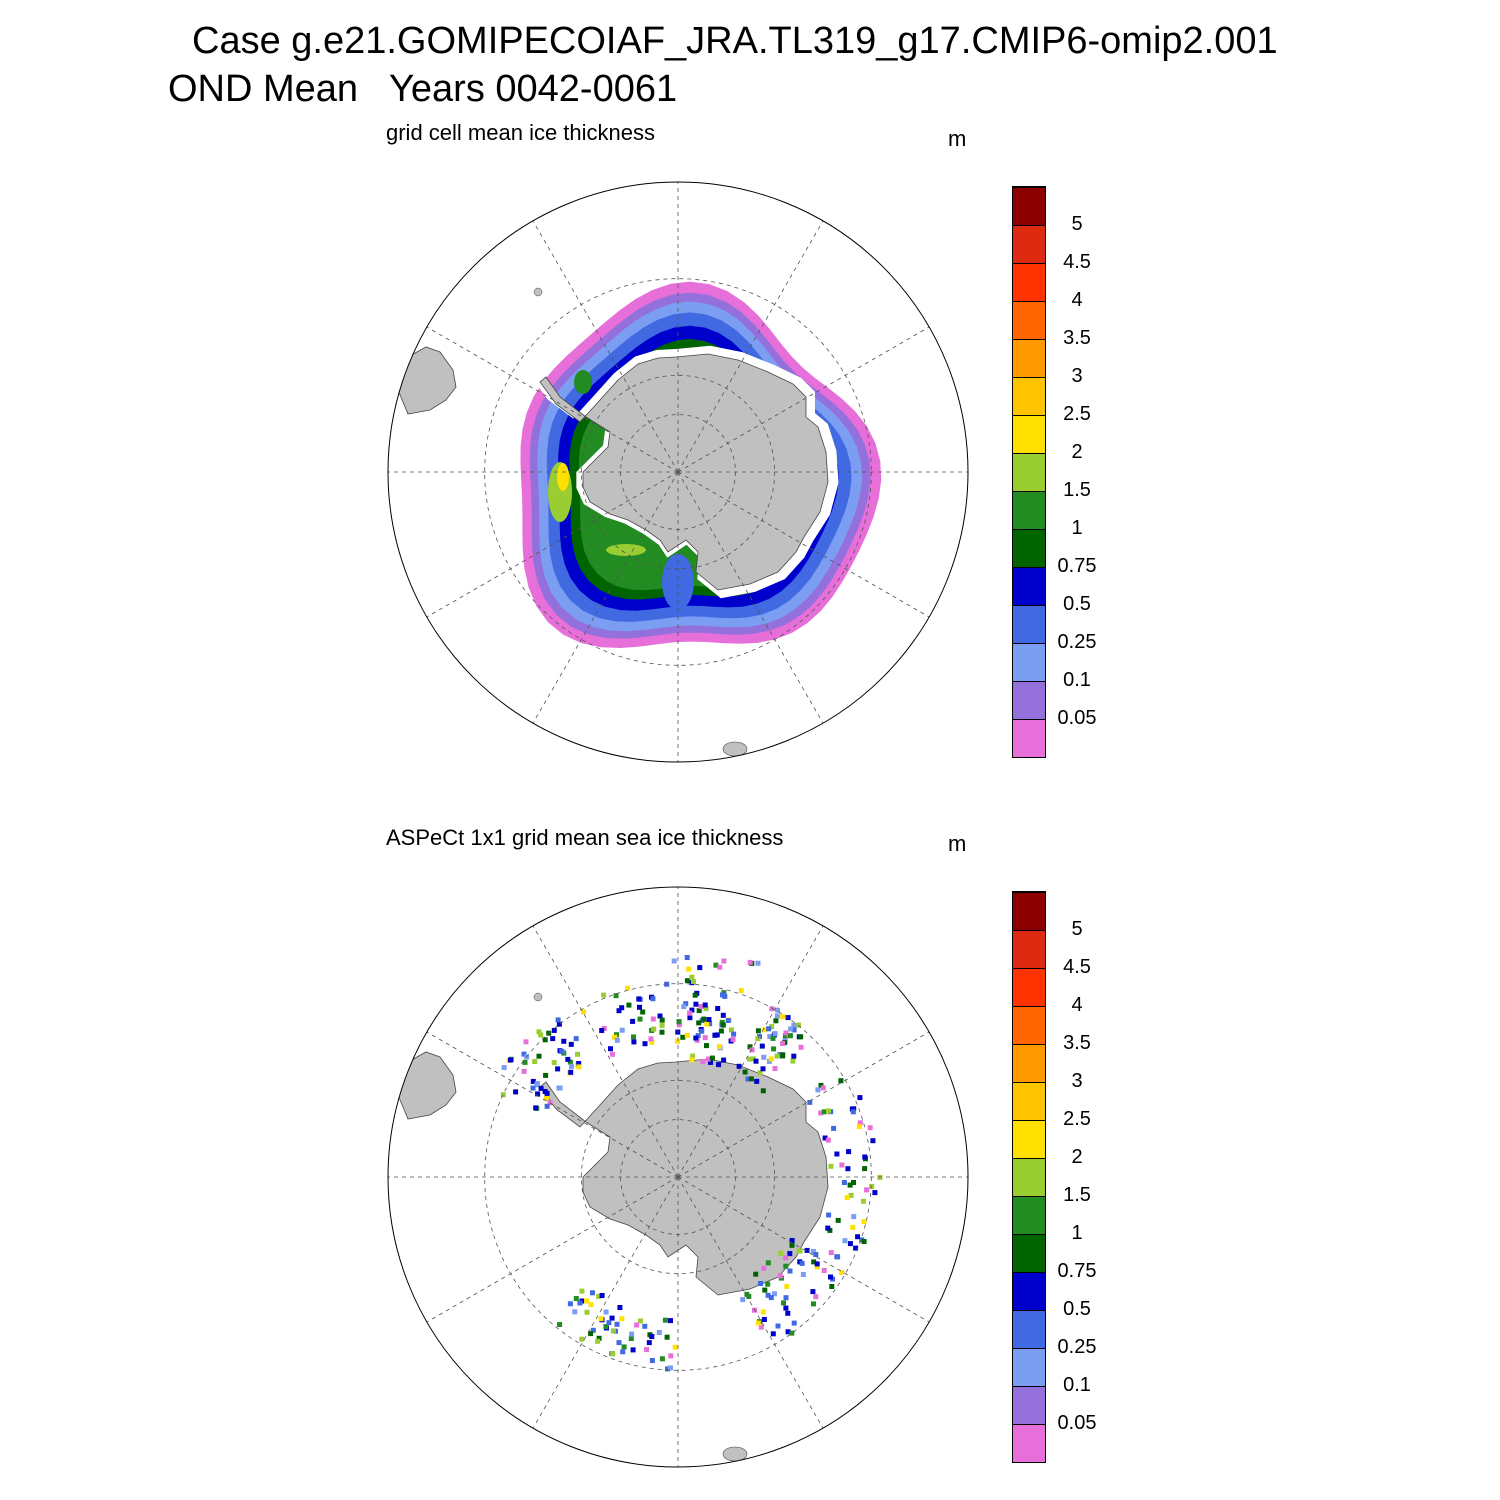  I want to click on colorbar-tick-label: 2, so click(1077, 452).